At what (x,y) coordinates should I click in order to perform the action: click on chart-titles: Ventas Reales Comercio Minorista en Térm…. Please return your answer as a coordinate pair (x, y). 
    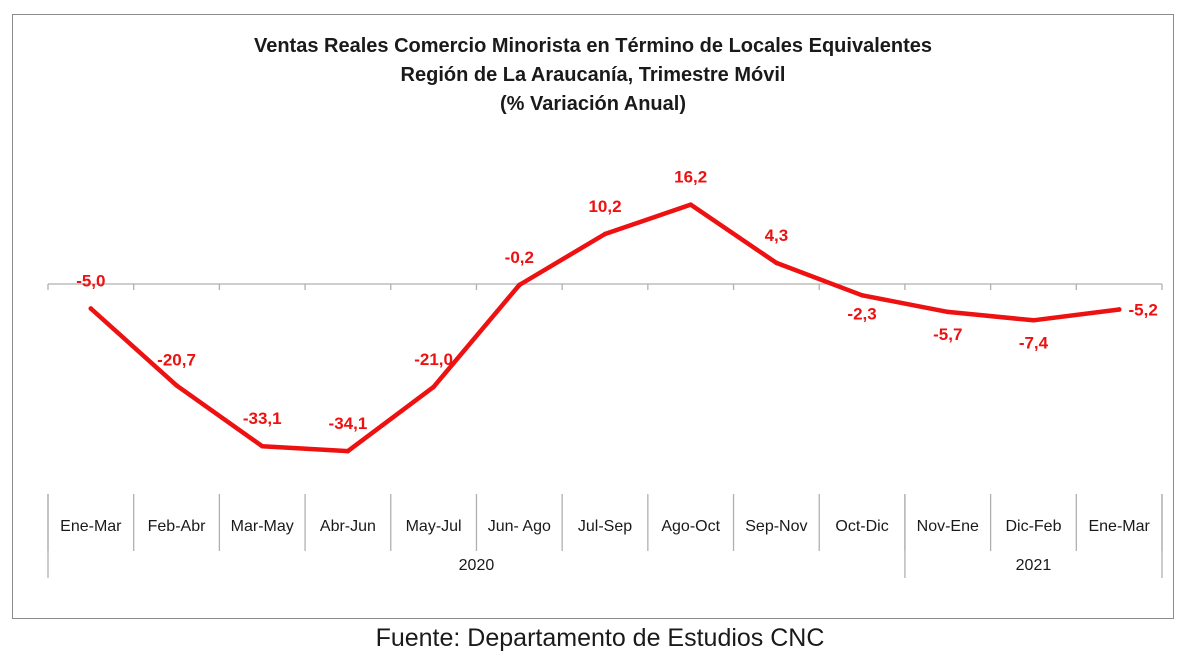
    Looking at the image, I should click on (593, 75).